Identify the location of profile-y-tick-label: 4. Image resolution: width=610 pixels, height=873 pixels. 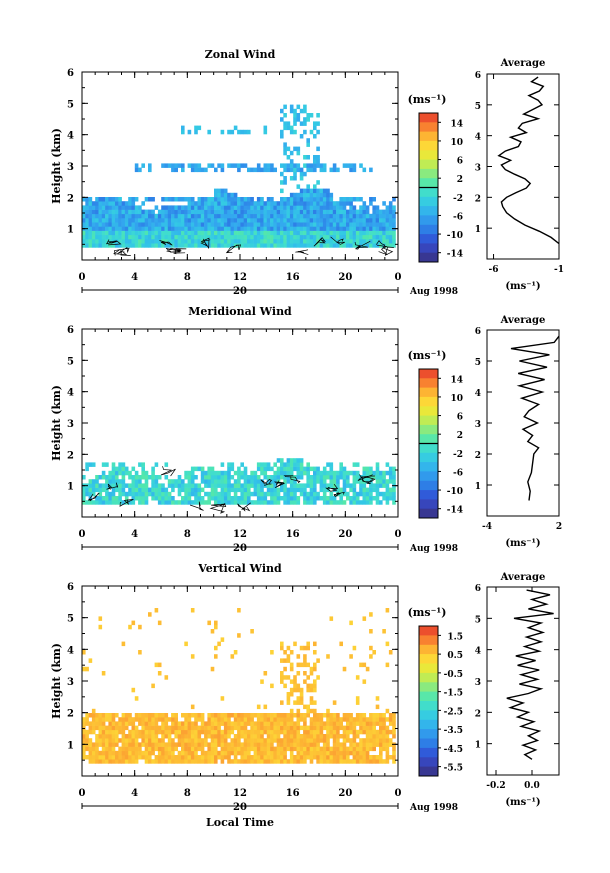
(478, 138).